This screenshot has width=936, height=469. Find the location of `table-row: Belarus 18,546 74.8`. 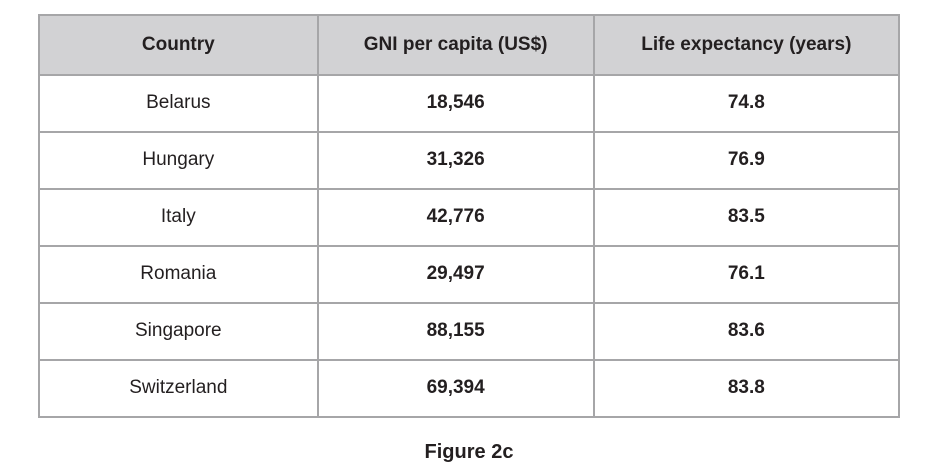

table-row: Belarus 18,546 74.8 is located at coordinates (469, 103).